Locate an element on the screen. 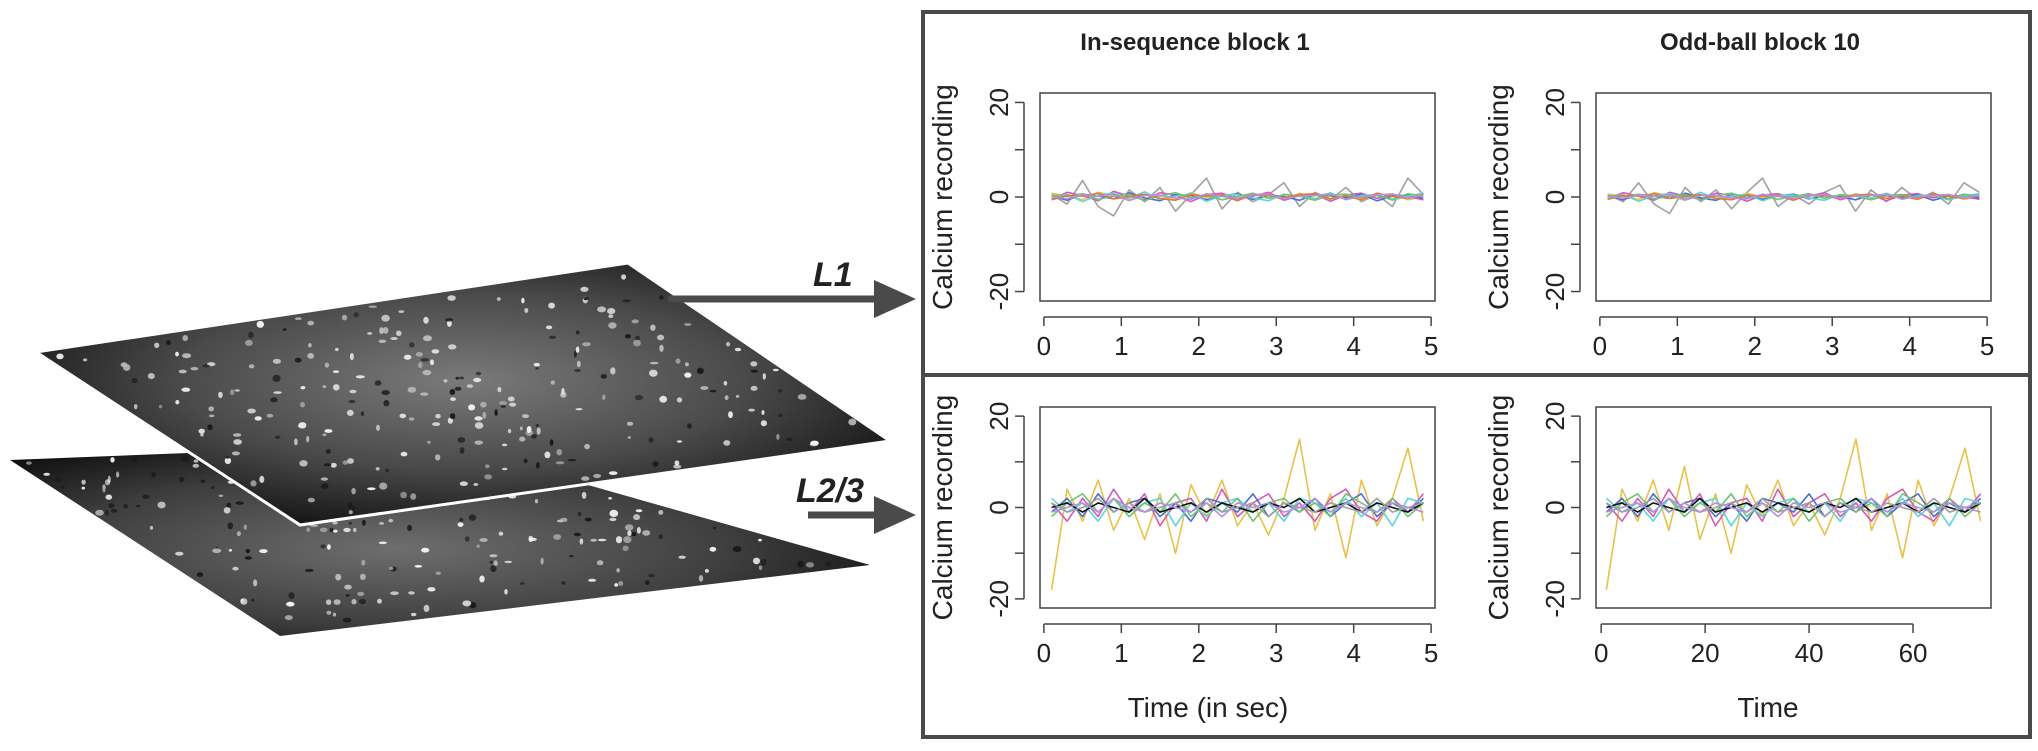 The image size is (2038, 751). x-tick-label: 3 is located at coordinates (1832, 346).